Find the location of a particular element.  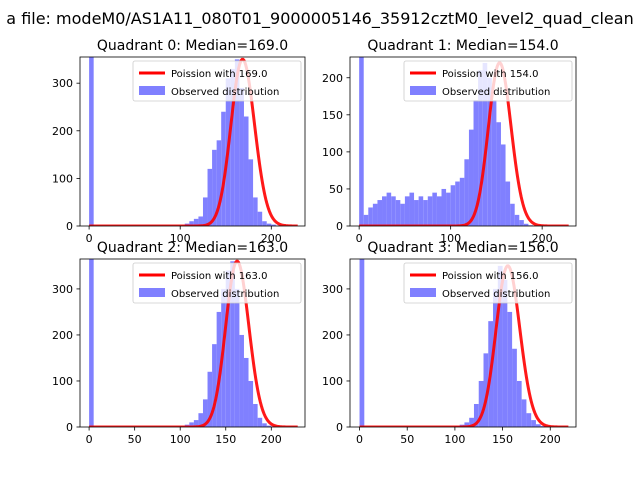

y-tick-label: 0 is located at coordinates (339, 226).